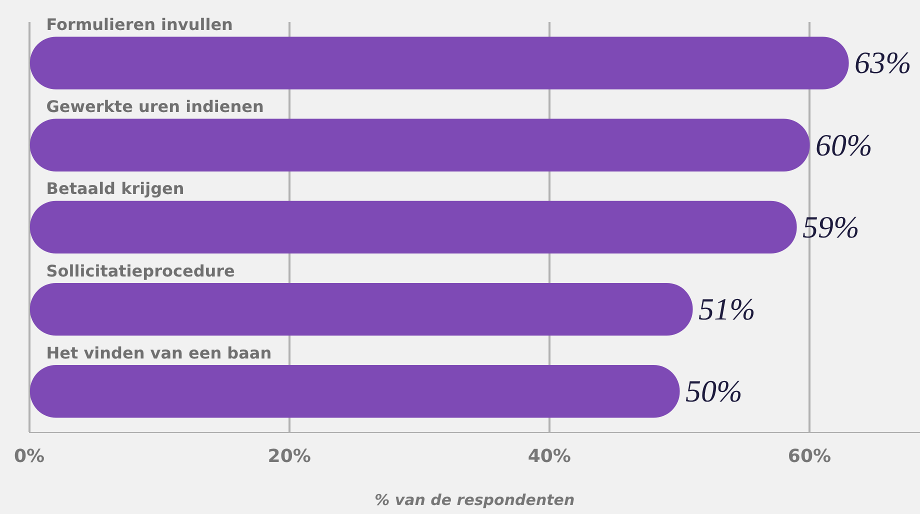 This screenshot has height=514, width=920. Describe the element at coordinates (155, 106) in the screenshot. I see `y-tick-label: Gewerkte uren indienen` at that location.